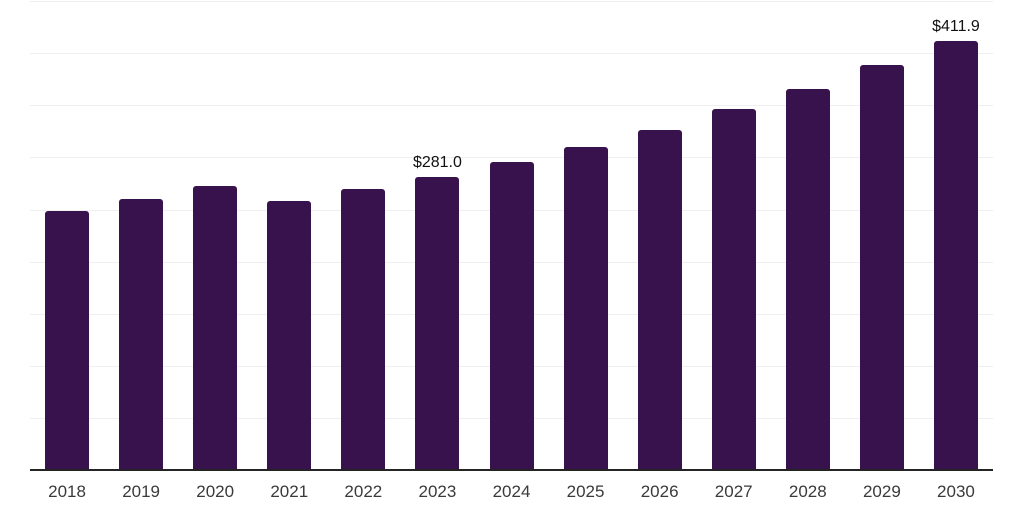  What do you see at coordinates (955, 255) in the screenshot?
I see `bar-2030` at bounding box center [955, 255].